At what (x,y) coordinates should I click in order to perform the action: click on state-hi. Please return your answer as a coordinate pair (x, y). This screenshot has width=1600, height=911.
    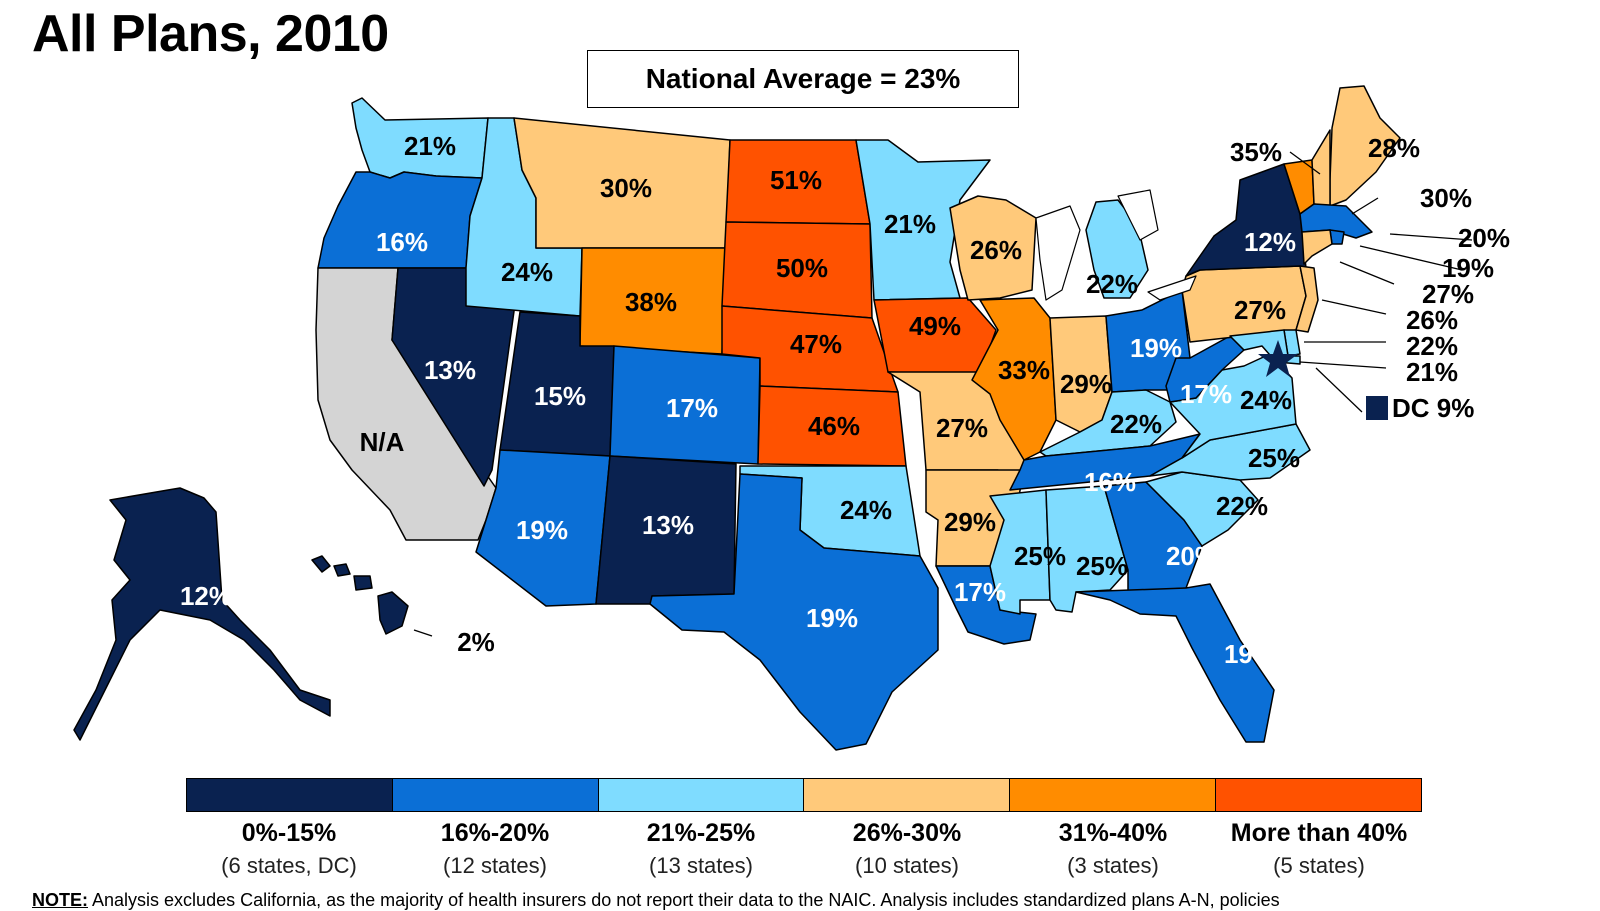
    Looking at the image, I should click on (360, 595).